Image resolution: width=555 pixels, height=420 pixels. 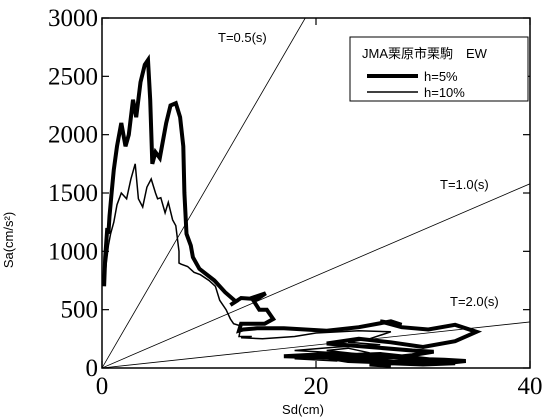 What do you see at coordinates (73, 18) in the screenshot?
I see `y-tick-label: 3000` at bounding box center [73, 18].